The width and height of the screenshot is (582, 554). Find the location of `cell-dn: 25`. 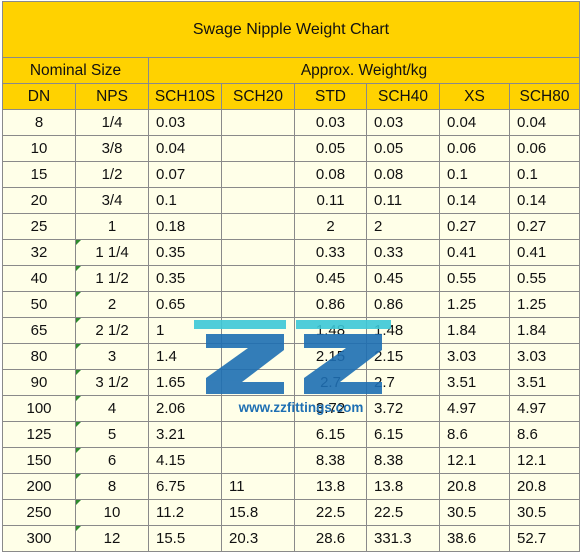

cell-dn: 25 is located at coordinates (39, 226).